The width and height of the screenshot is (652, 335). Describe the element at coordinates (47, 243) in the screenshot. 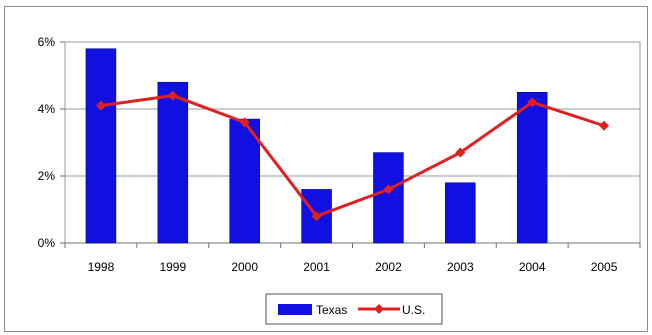

I see `y-tick-label: 0%` at that location.